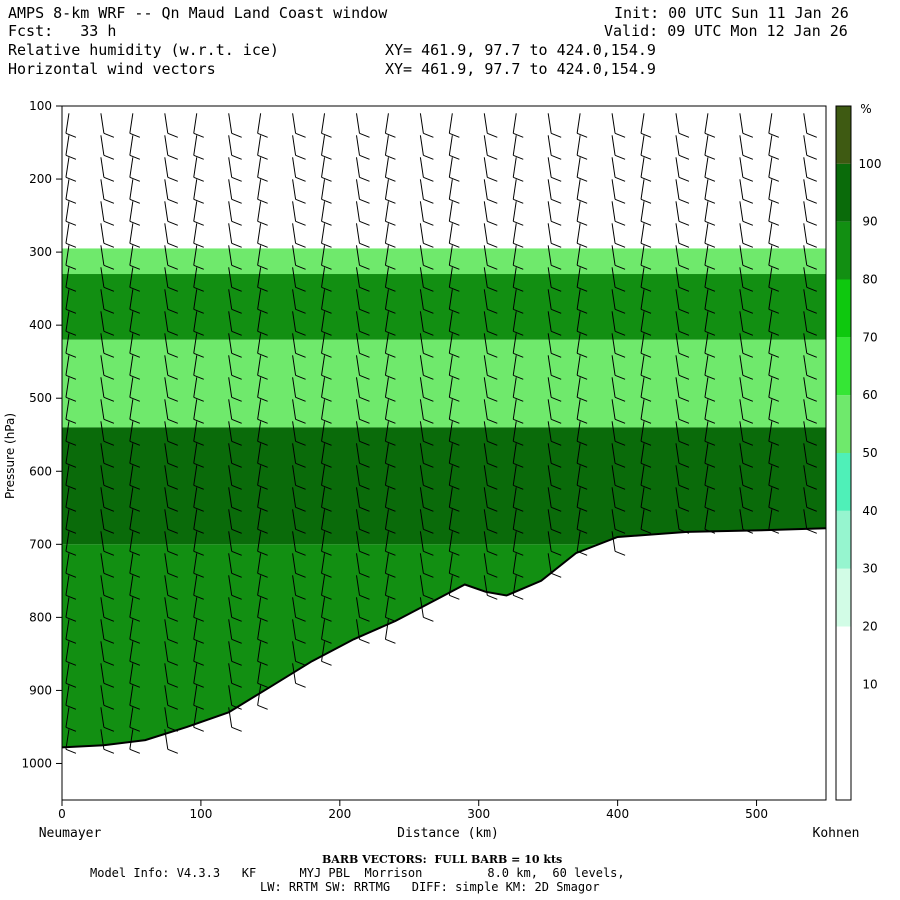  I want to click on colorbar-label: 100, so click(870, 164).